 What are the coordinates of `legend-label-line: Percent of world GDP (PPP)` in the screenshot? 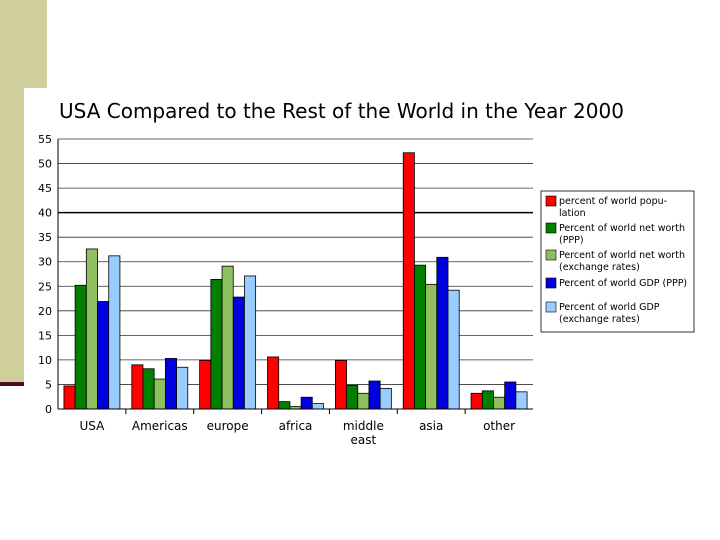 It's located at (623, 283).